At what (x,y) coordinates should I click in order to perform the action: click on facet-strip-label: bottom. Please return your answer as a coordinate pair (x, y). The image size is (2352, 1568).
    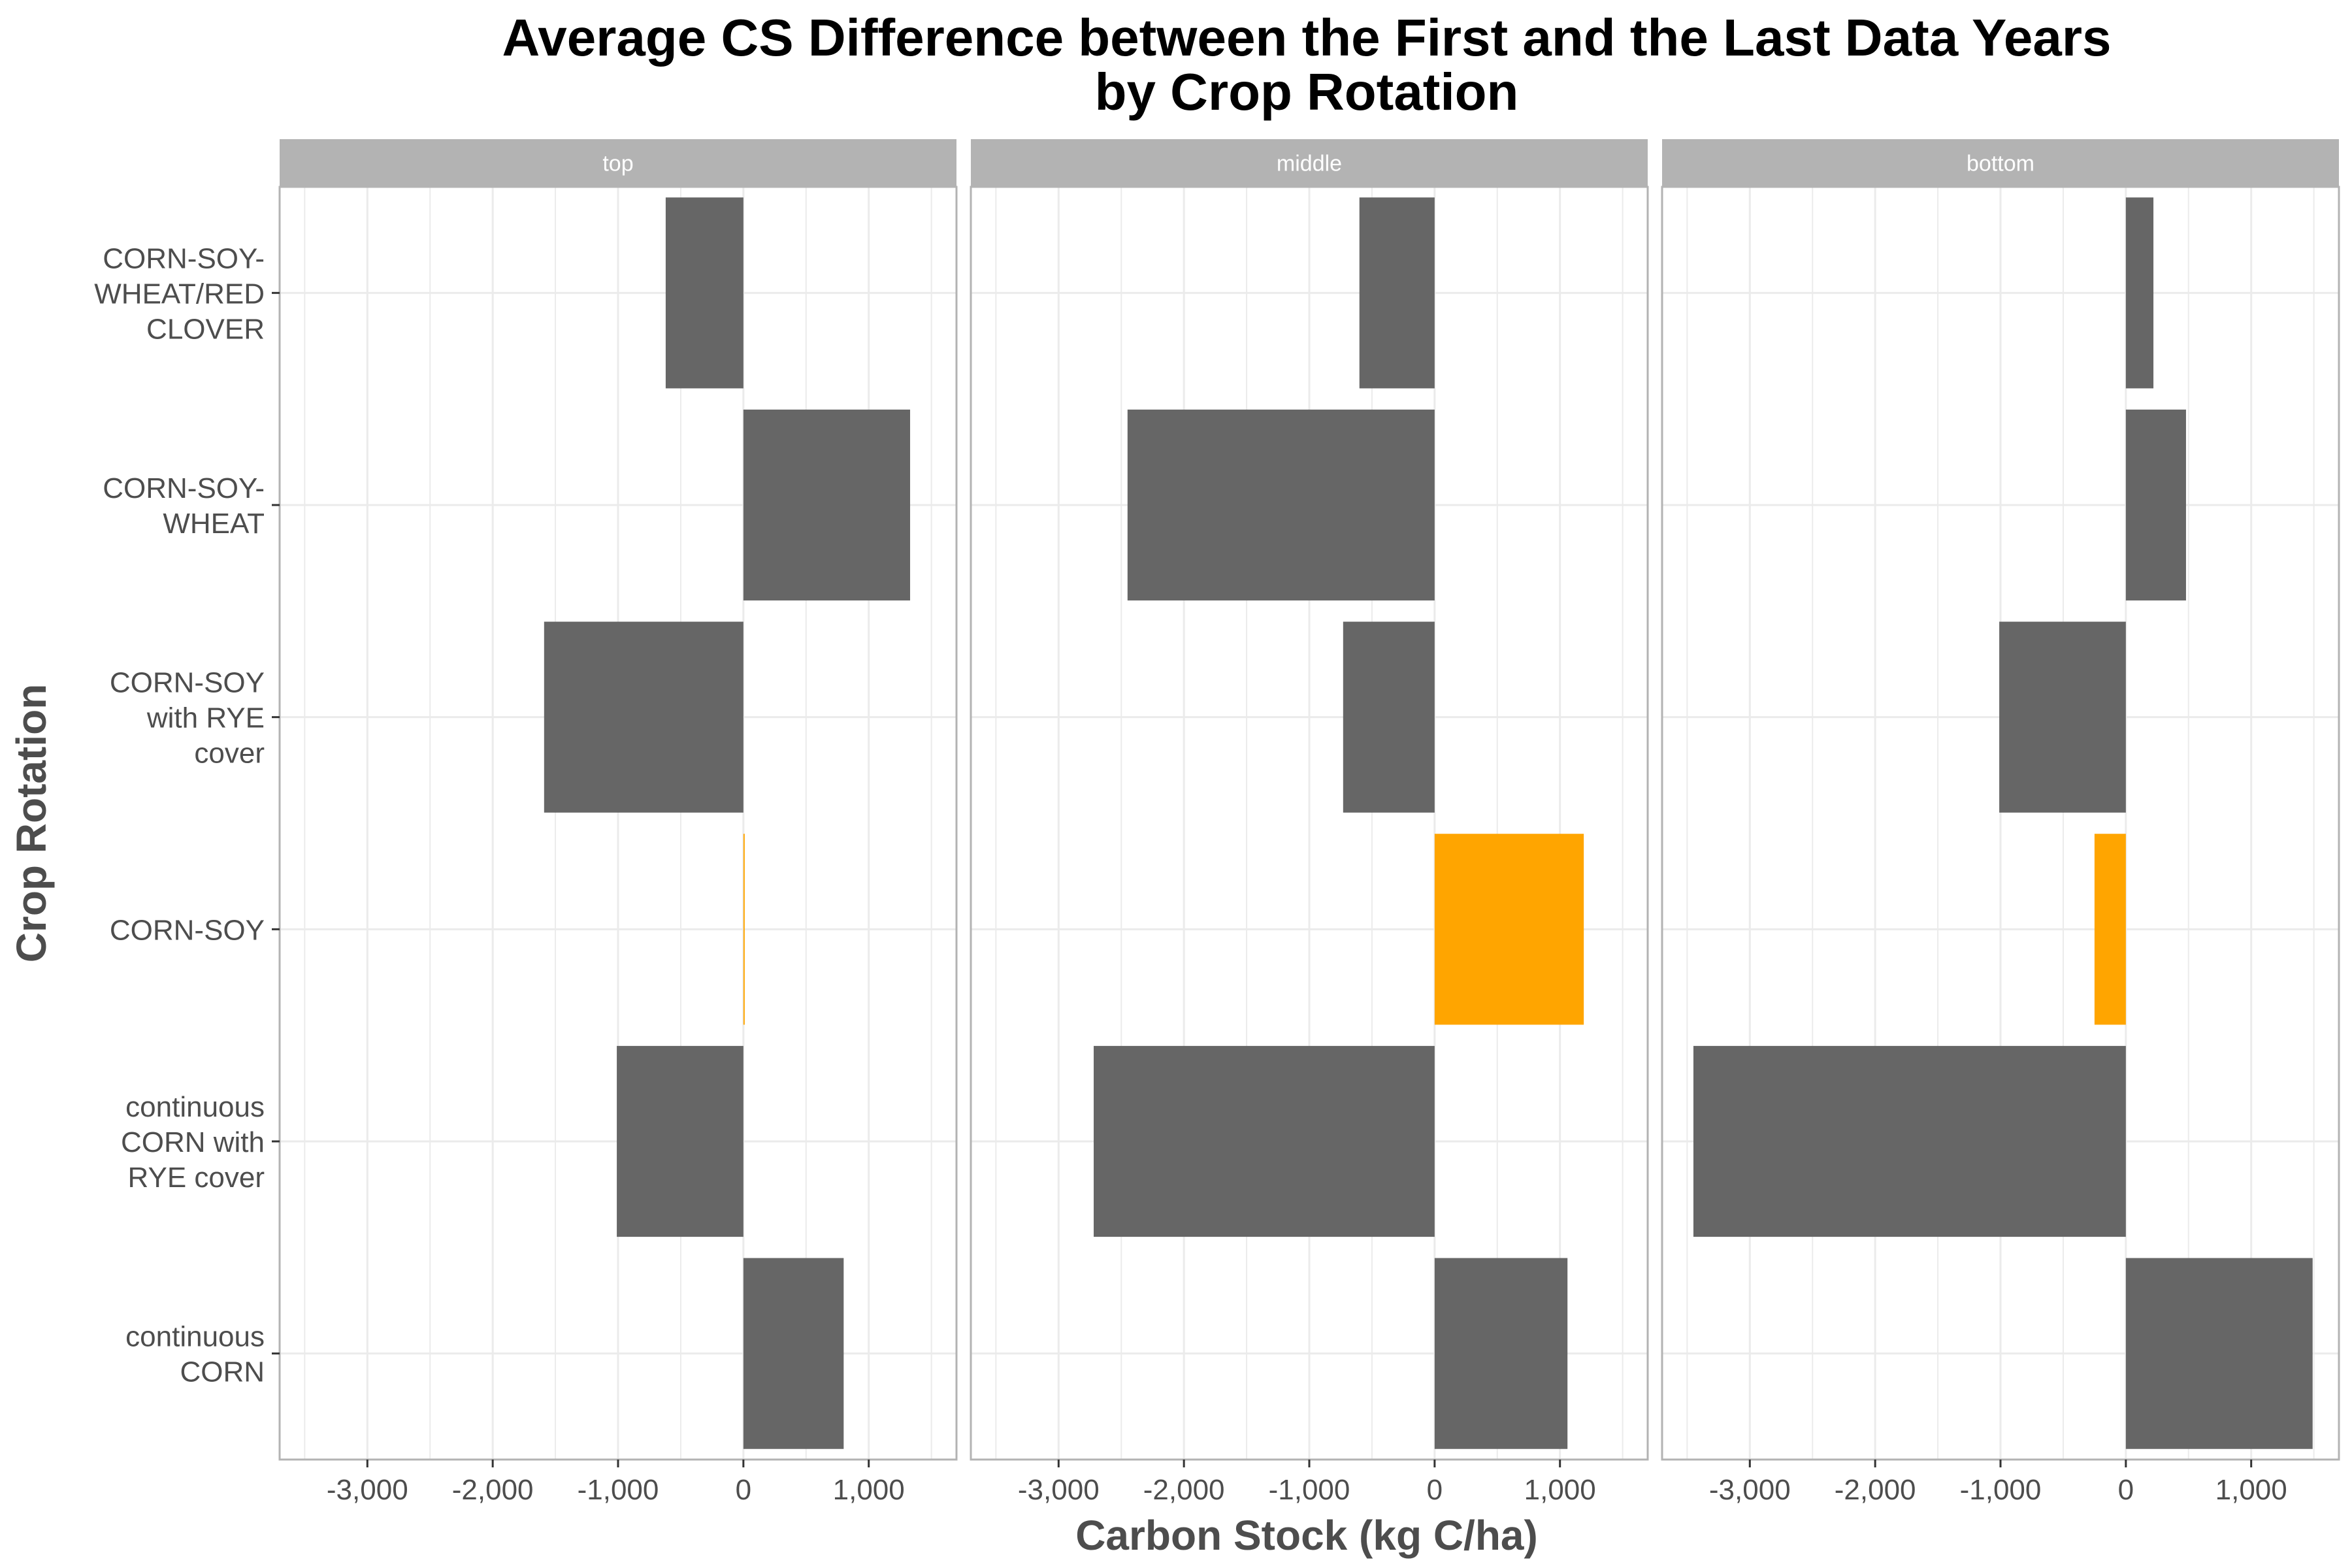
    Looking at the image, I should click on (2000, 164).